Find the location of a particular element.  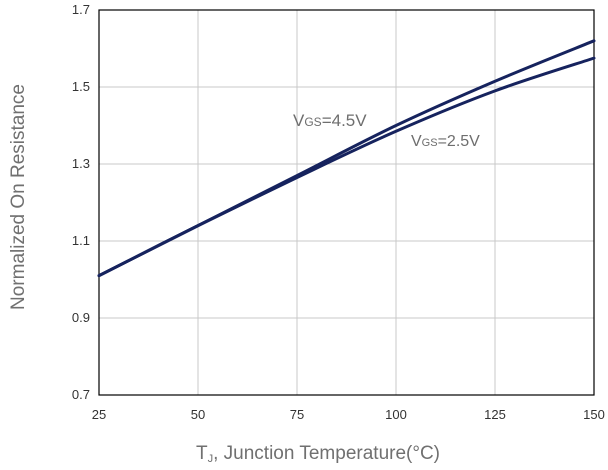

x-axis-label-sub: J is located at coordinates (211, 459).